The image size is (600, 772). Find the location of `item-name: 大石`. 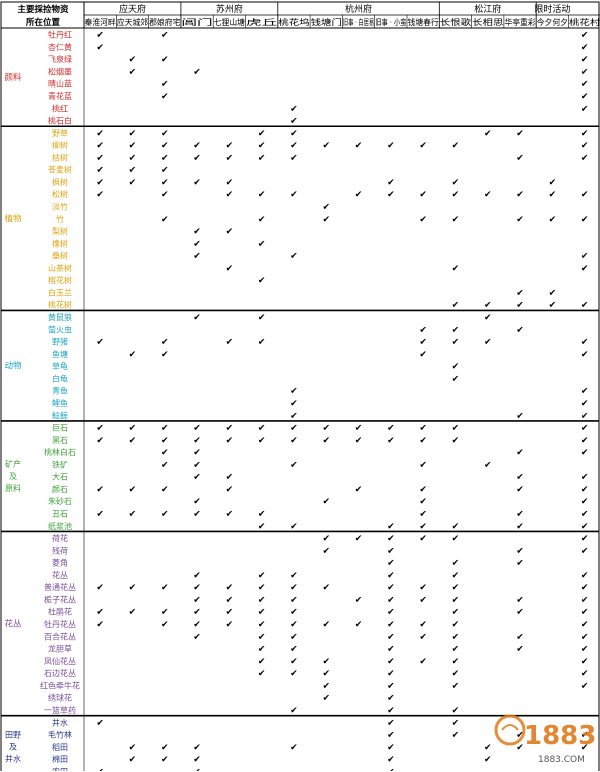

item-name: 大石 is located at coordinates (60, 477).